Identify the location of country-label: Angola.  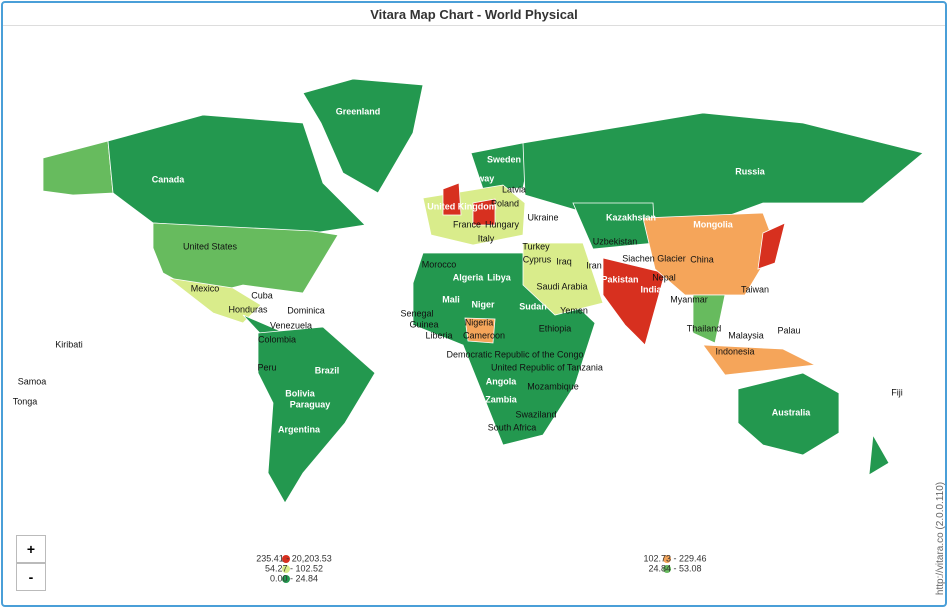
(501, 381).